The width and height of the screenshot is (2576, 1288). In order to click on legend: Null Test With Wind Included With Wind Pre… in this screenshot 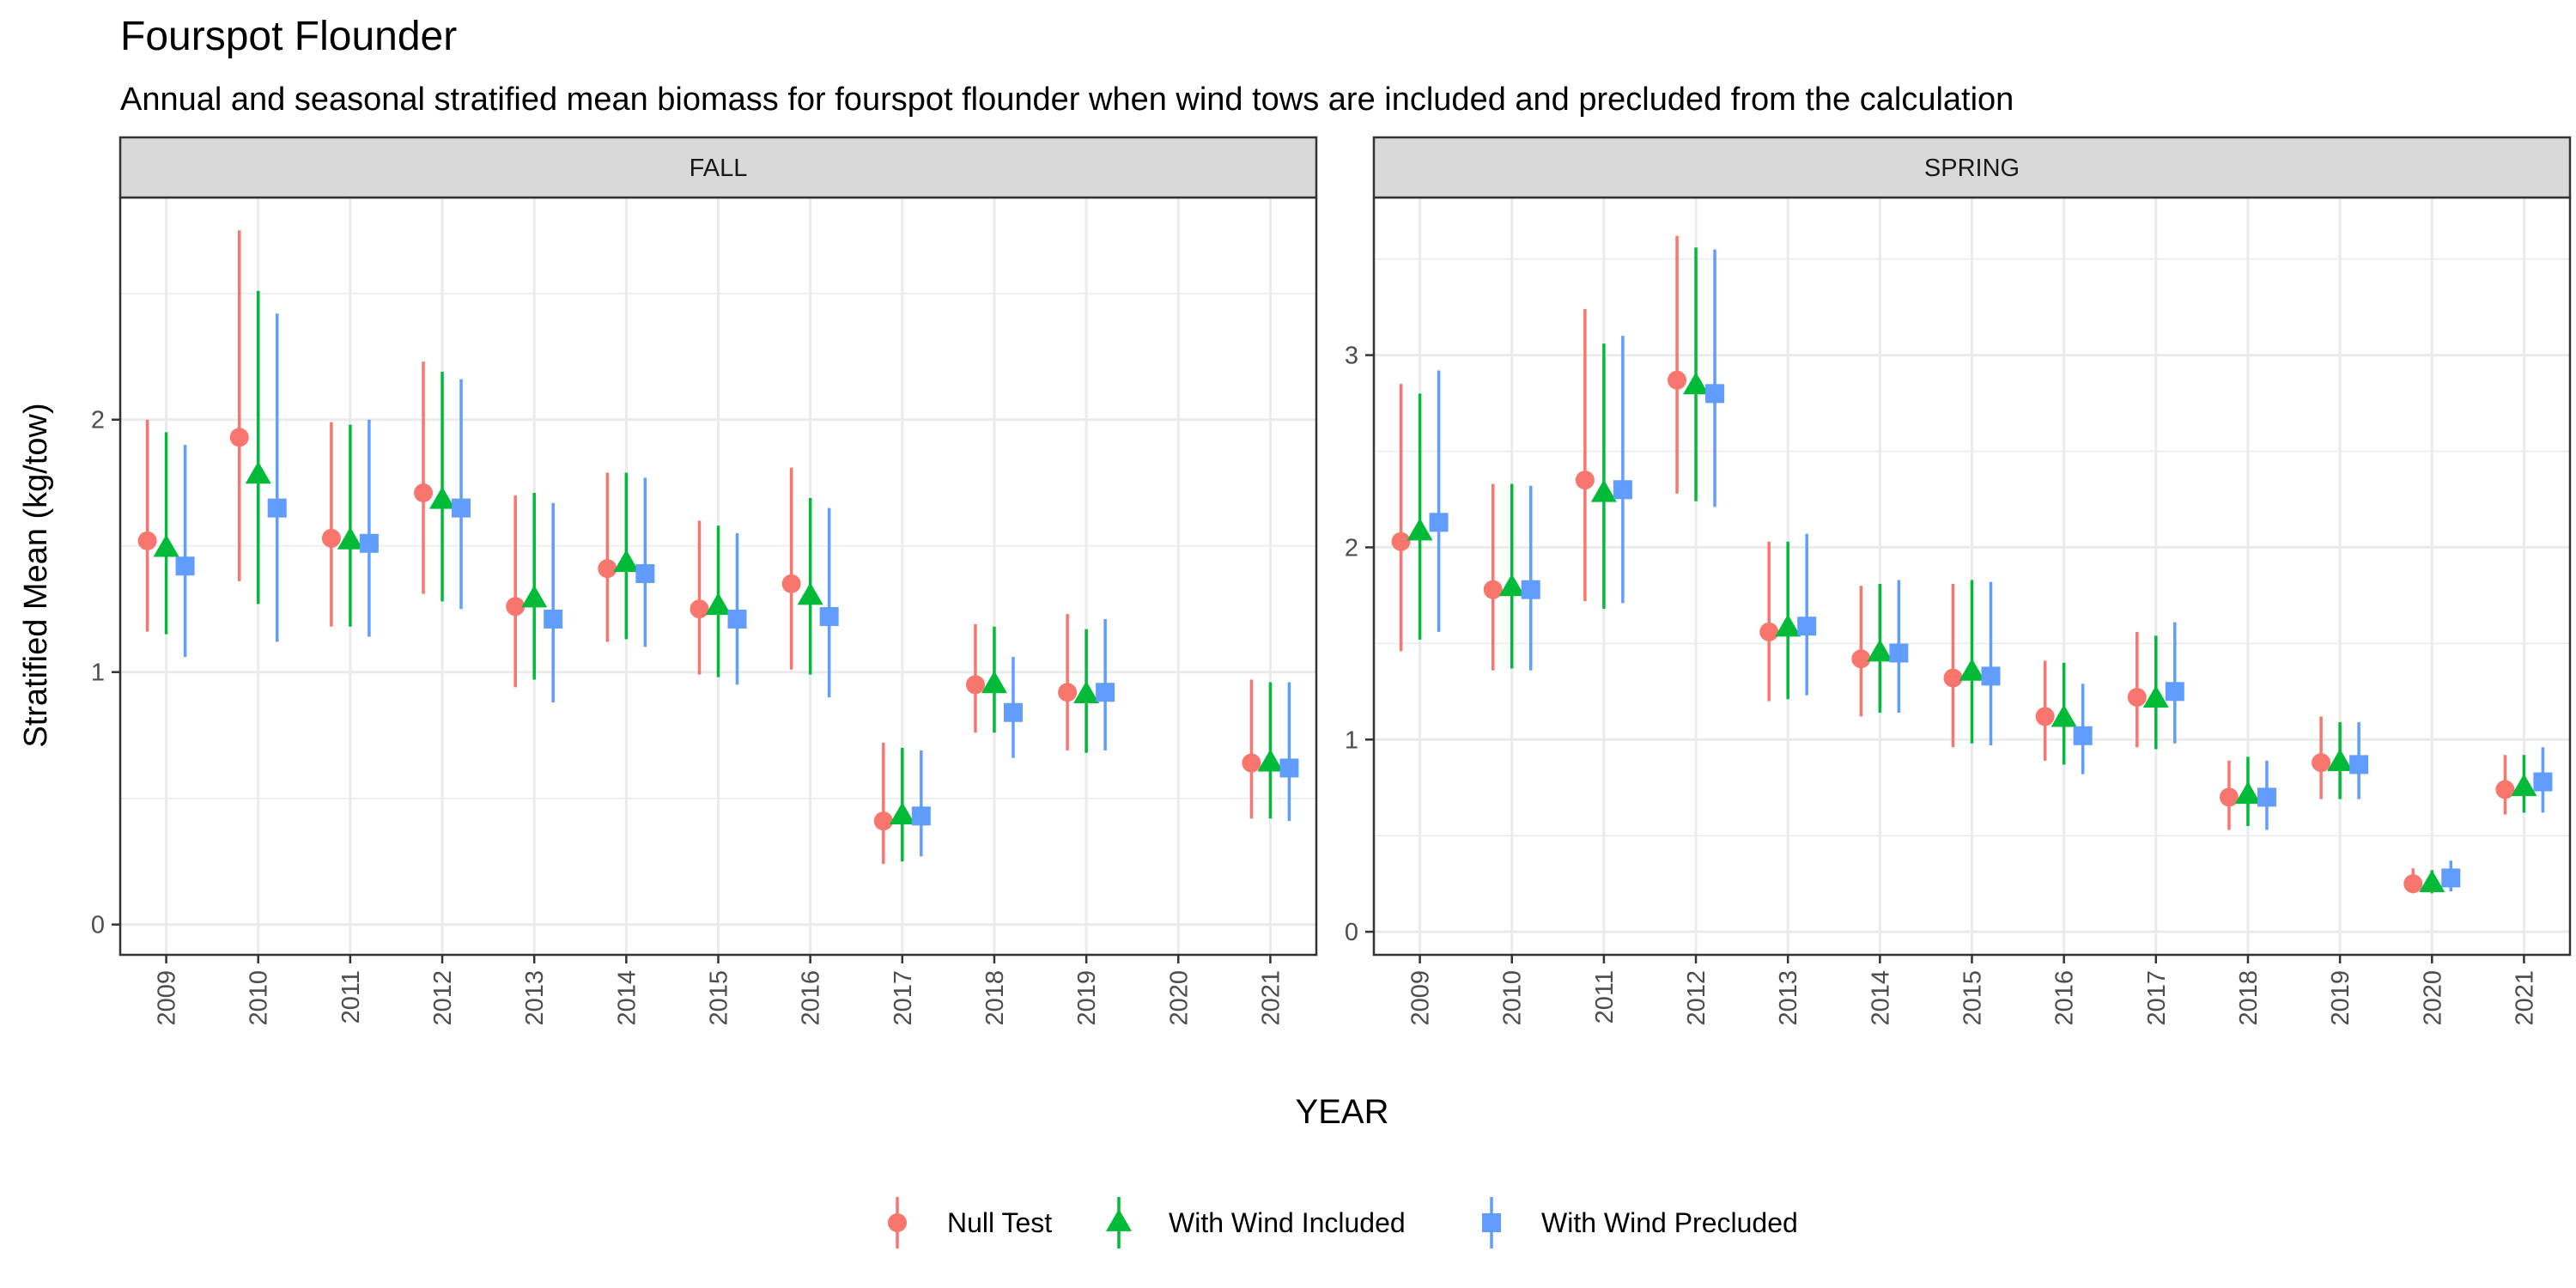, I will do `click(1343, 1223)`.